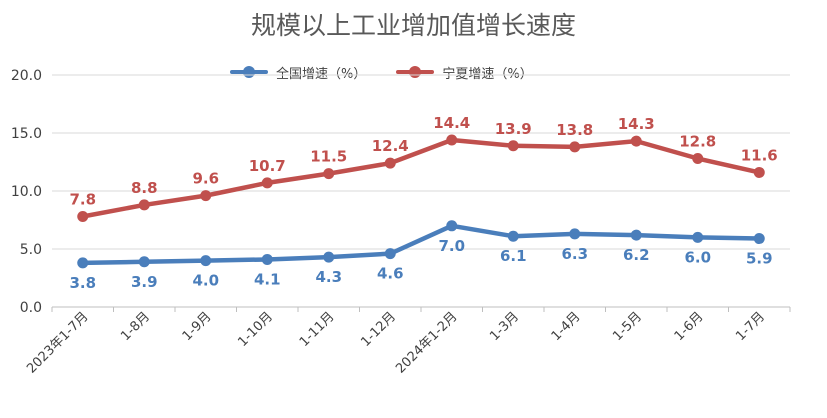 This screenshot has width=827, height=418. I want to click on data-label-ningxia: 12.4, so click(390, 146).